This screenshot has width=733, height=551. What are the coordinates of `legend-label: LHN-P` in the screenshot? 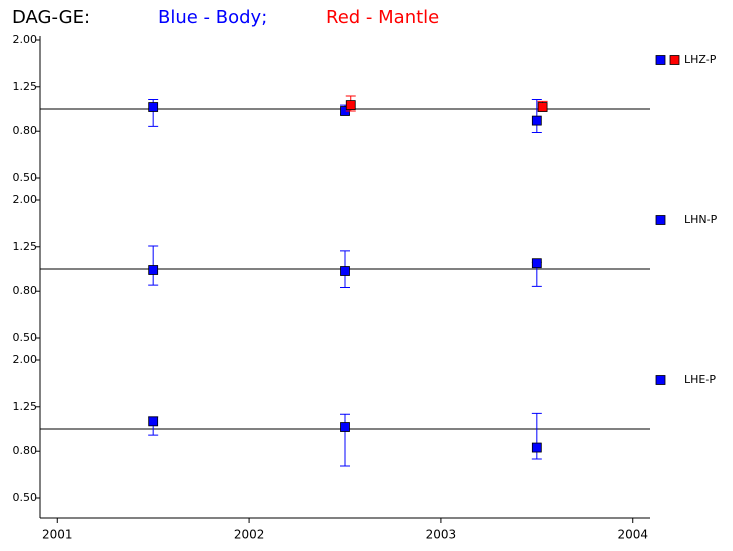 It's located at (701, 219).